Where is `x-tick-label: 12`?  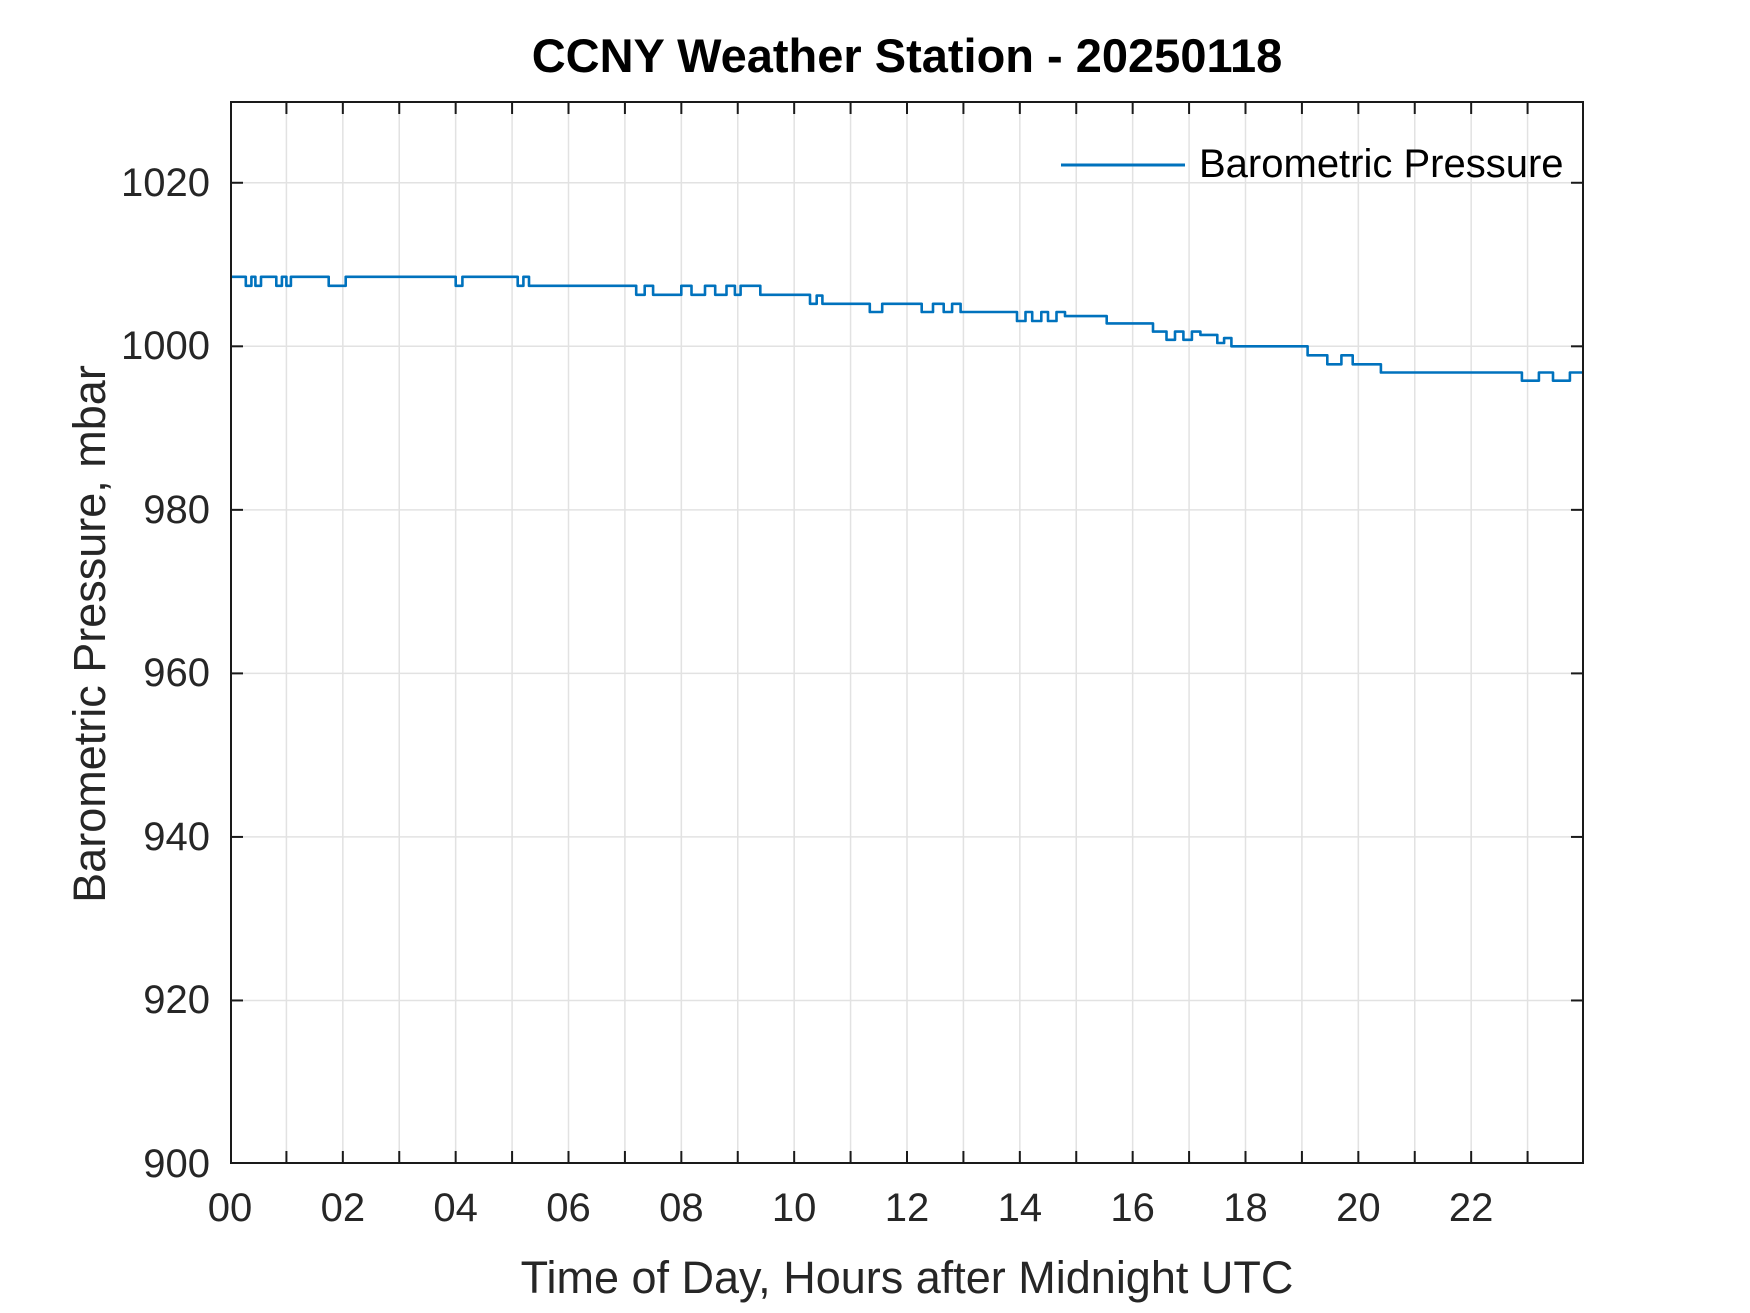 x-tick-label: 12 is located at coordinates (907, 1208).